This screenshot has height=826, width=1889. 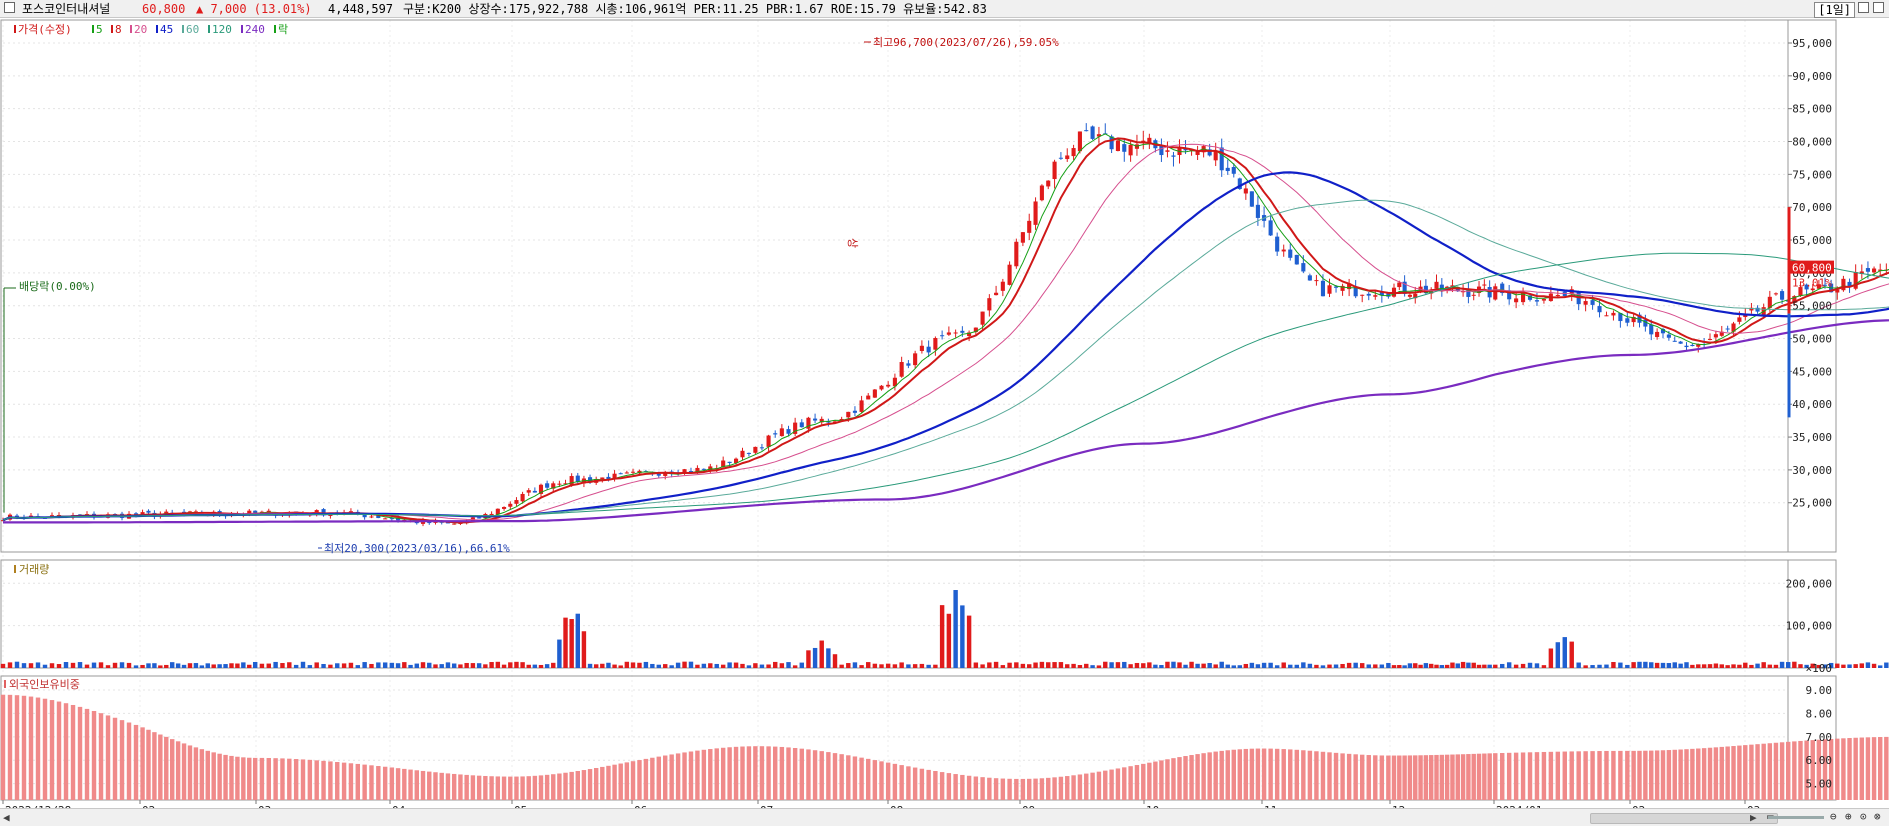 What do you see at coordinates (1834, 10) in the screenshot?
I see `period-button: [1일]` at bounding box center [1834, 10].